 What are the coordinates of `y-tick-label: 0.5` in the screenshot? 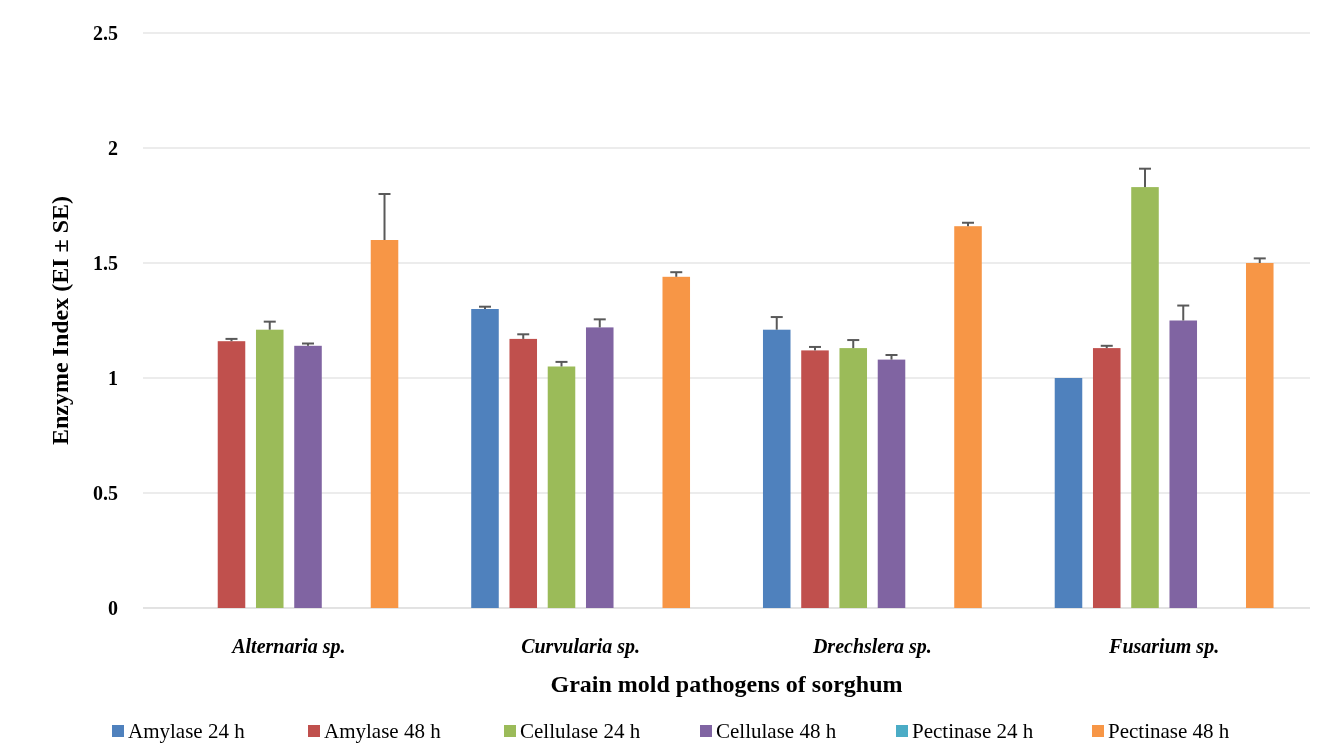 It's located at (105, 493).